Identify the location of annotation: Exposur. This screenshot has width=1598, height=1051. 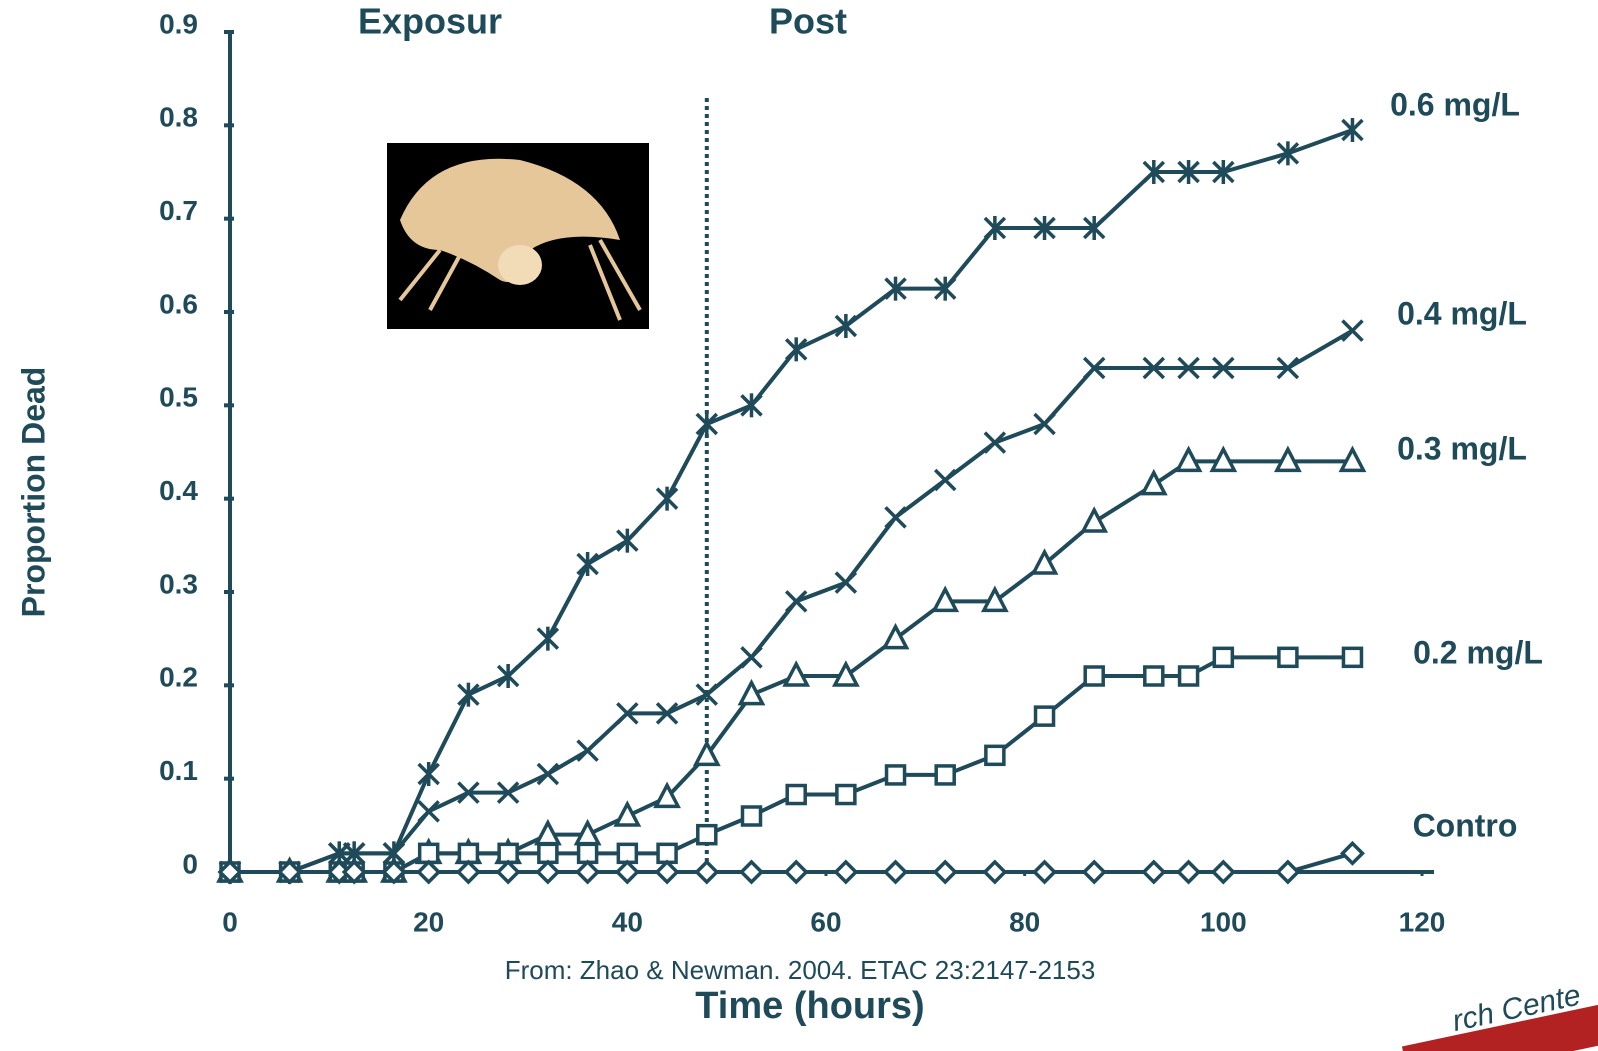
(430, 21).